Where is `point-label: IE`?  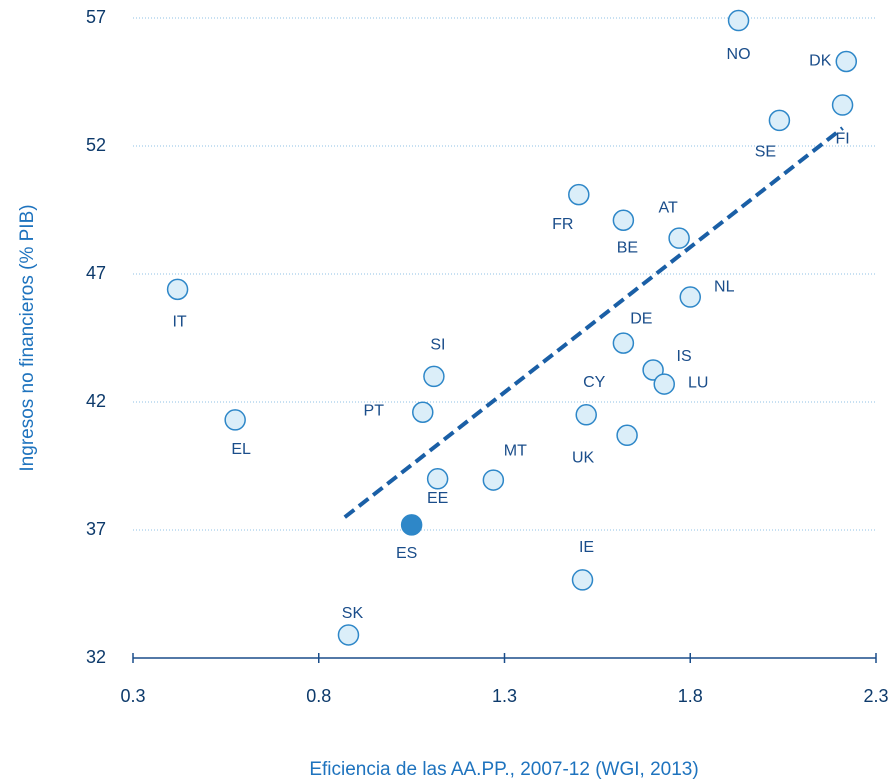
point-label: IE is located at coordinates (586, 547).